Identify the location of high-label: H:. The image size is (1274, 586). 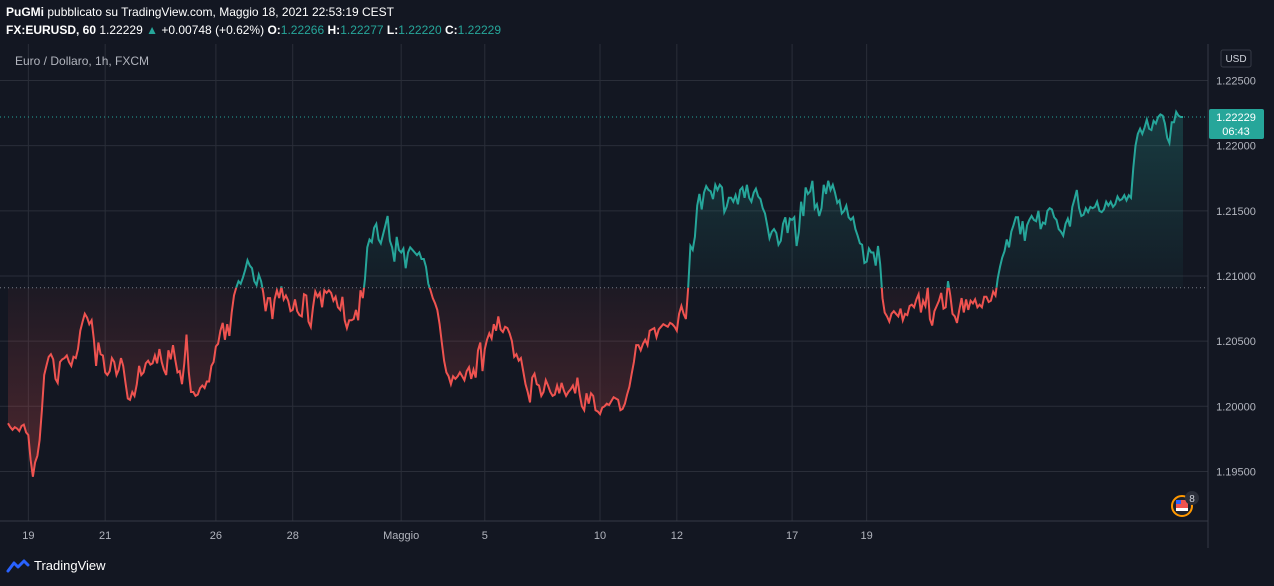
(334, 30).